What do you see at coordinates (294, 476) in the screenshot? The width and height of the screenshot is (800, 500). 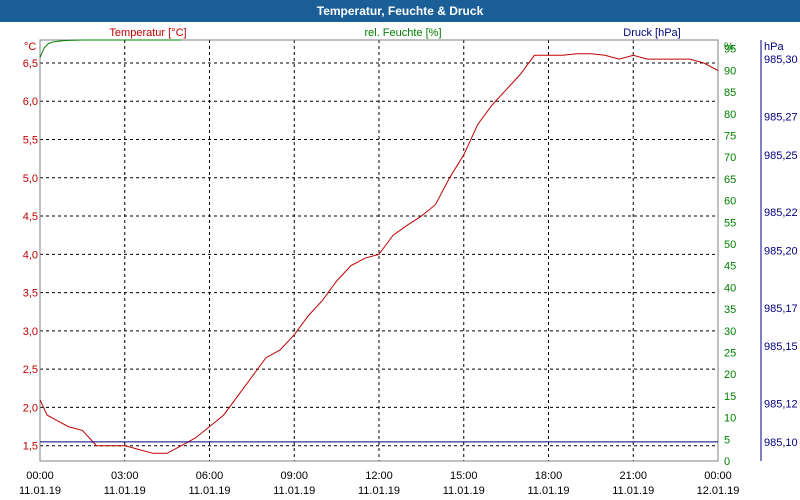 I see `x-tick-time: 09:00` at bounding box center [294, 476].